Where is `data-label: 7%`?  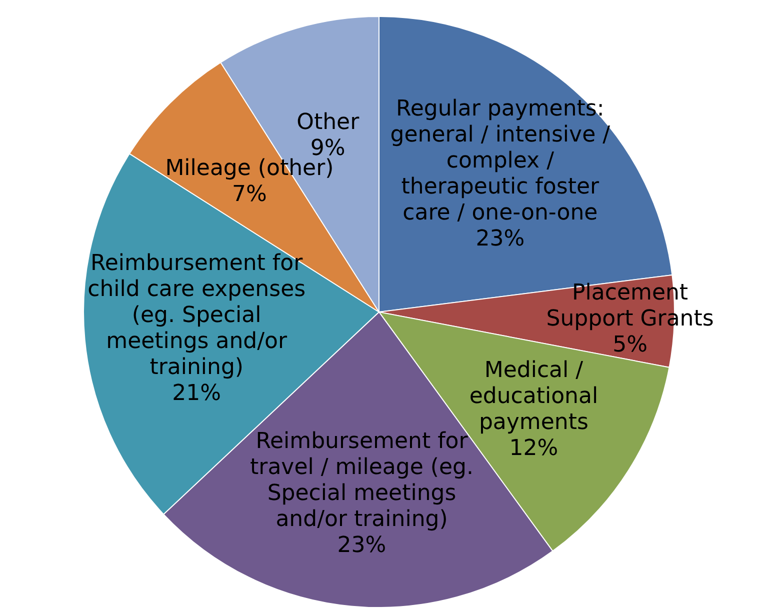 data-label: 7% is located at coordinates (249, 195).